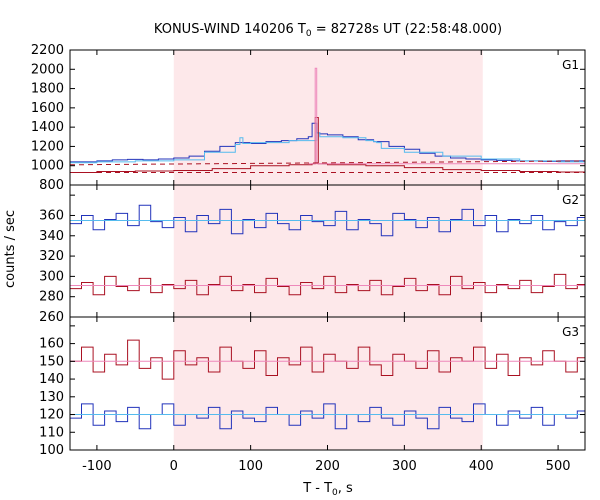 This screenshot has height=500, width=600. I want to click on y-tick-label: 100, so click(51, 450).